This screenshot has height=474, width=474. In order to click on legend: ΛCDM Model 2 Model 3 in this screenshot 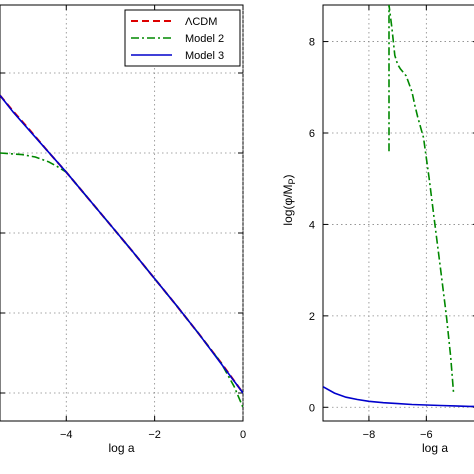, I will do `click(182, 38)`.